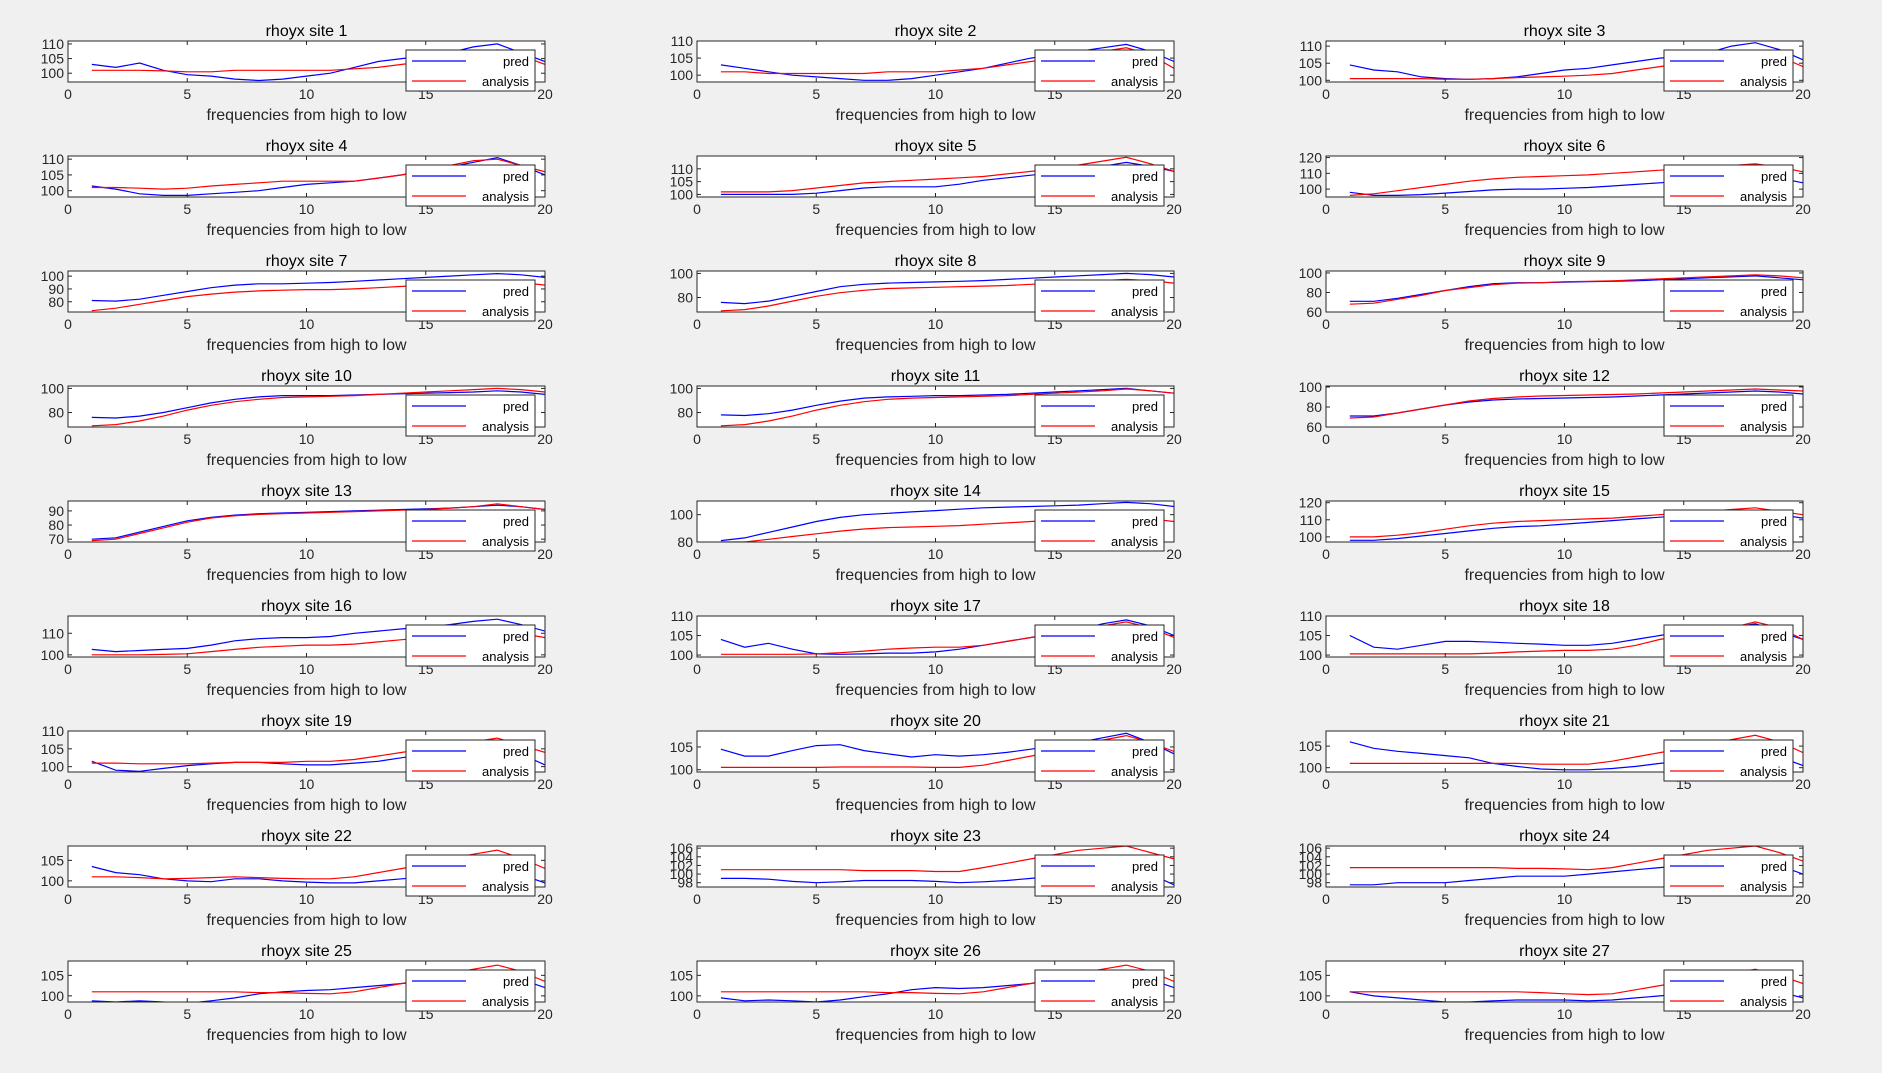 Image resolution: width=1882 pixels, height=1073 pixels. I want to click on y-tick-label: 80, so click(56, 413).